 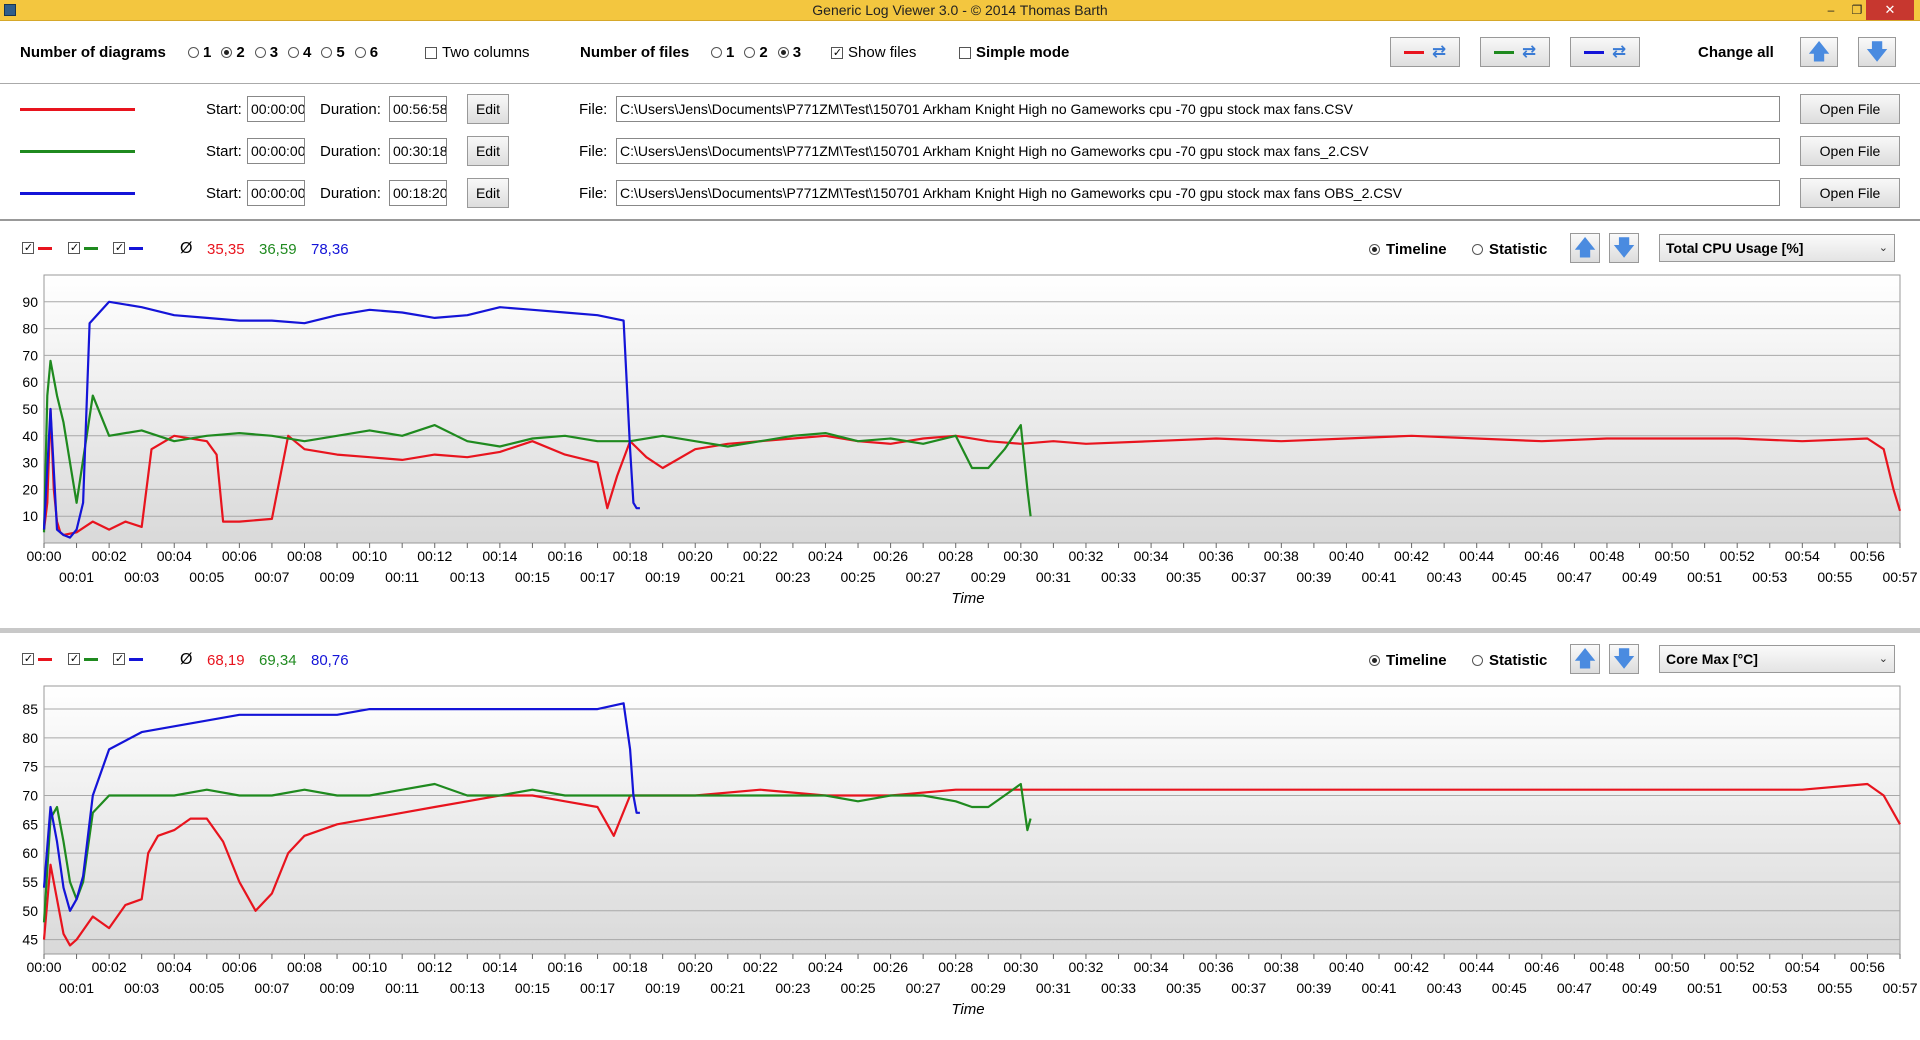 I want to click on file-label: File:, so click(x=593, y=151).